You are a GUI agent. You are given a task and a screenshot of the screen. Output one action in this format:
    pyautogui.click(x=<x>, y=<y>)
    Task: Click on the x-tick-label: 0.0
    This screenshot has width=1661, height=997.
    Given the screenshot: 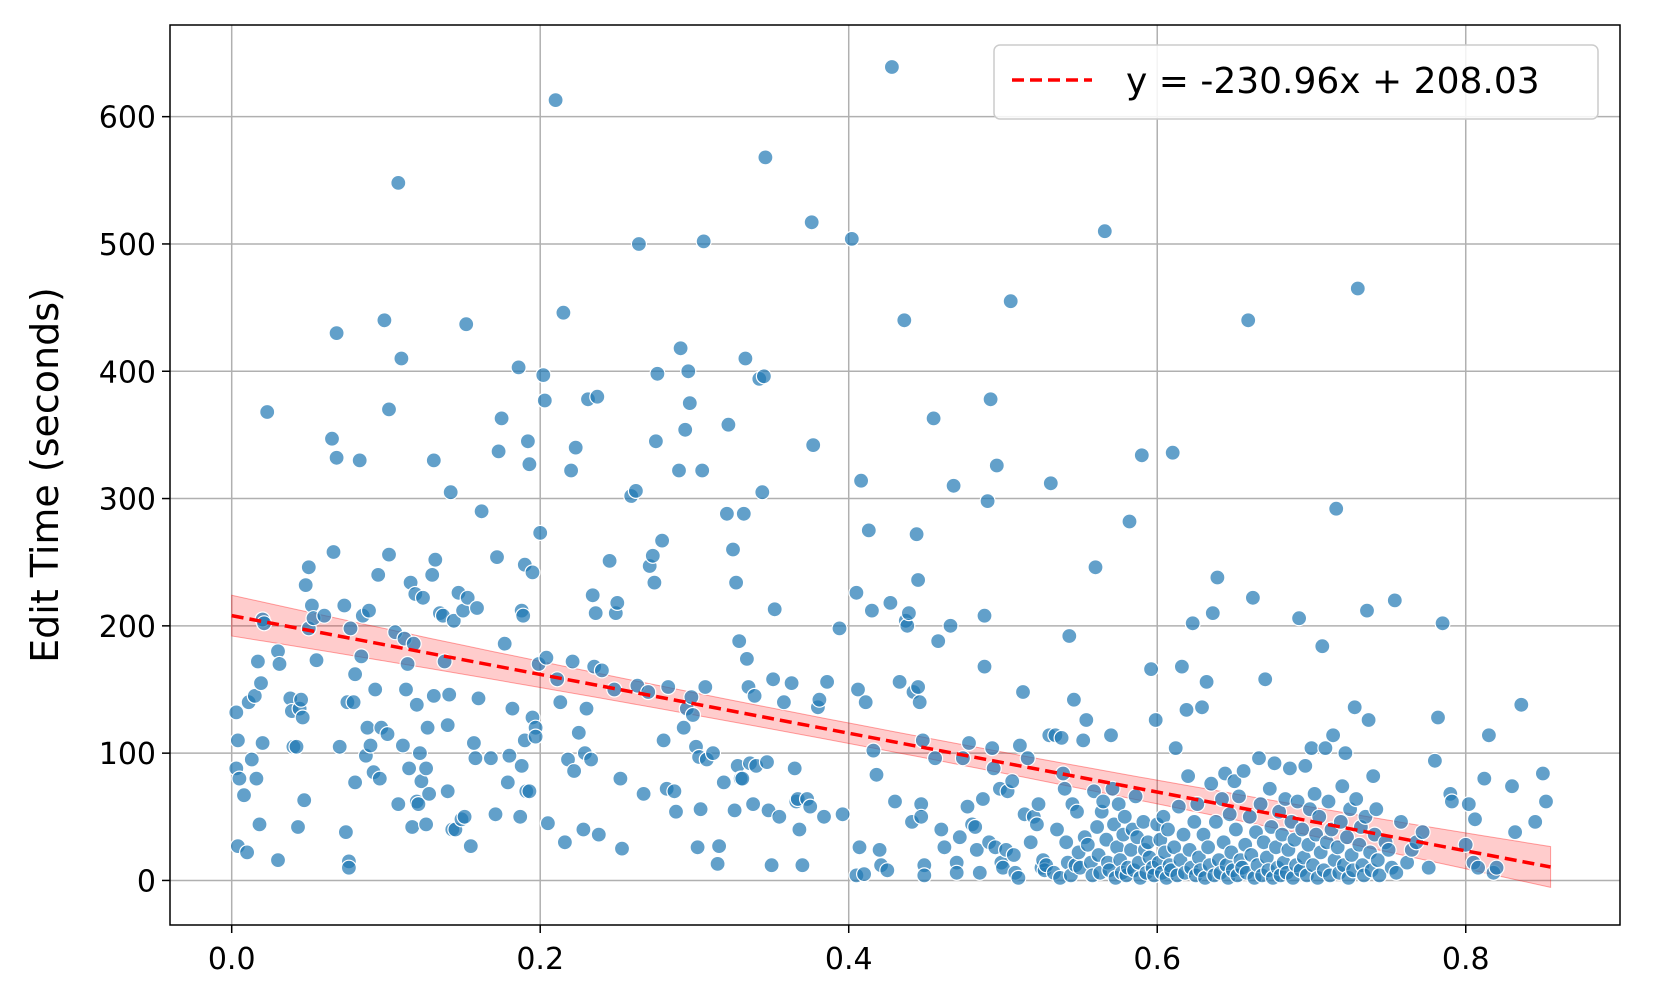 What is the action you would take?
    pyautogui.click(x=232, y=959)
    